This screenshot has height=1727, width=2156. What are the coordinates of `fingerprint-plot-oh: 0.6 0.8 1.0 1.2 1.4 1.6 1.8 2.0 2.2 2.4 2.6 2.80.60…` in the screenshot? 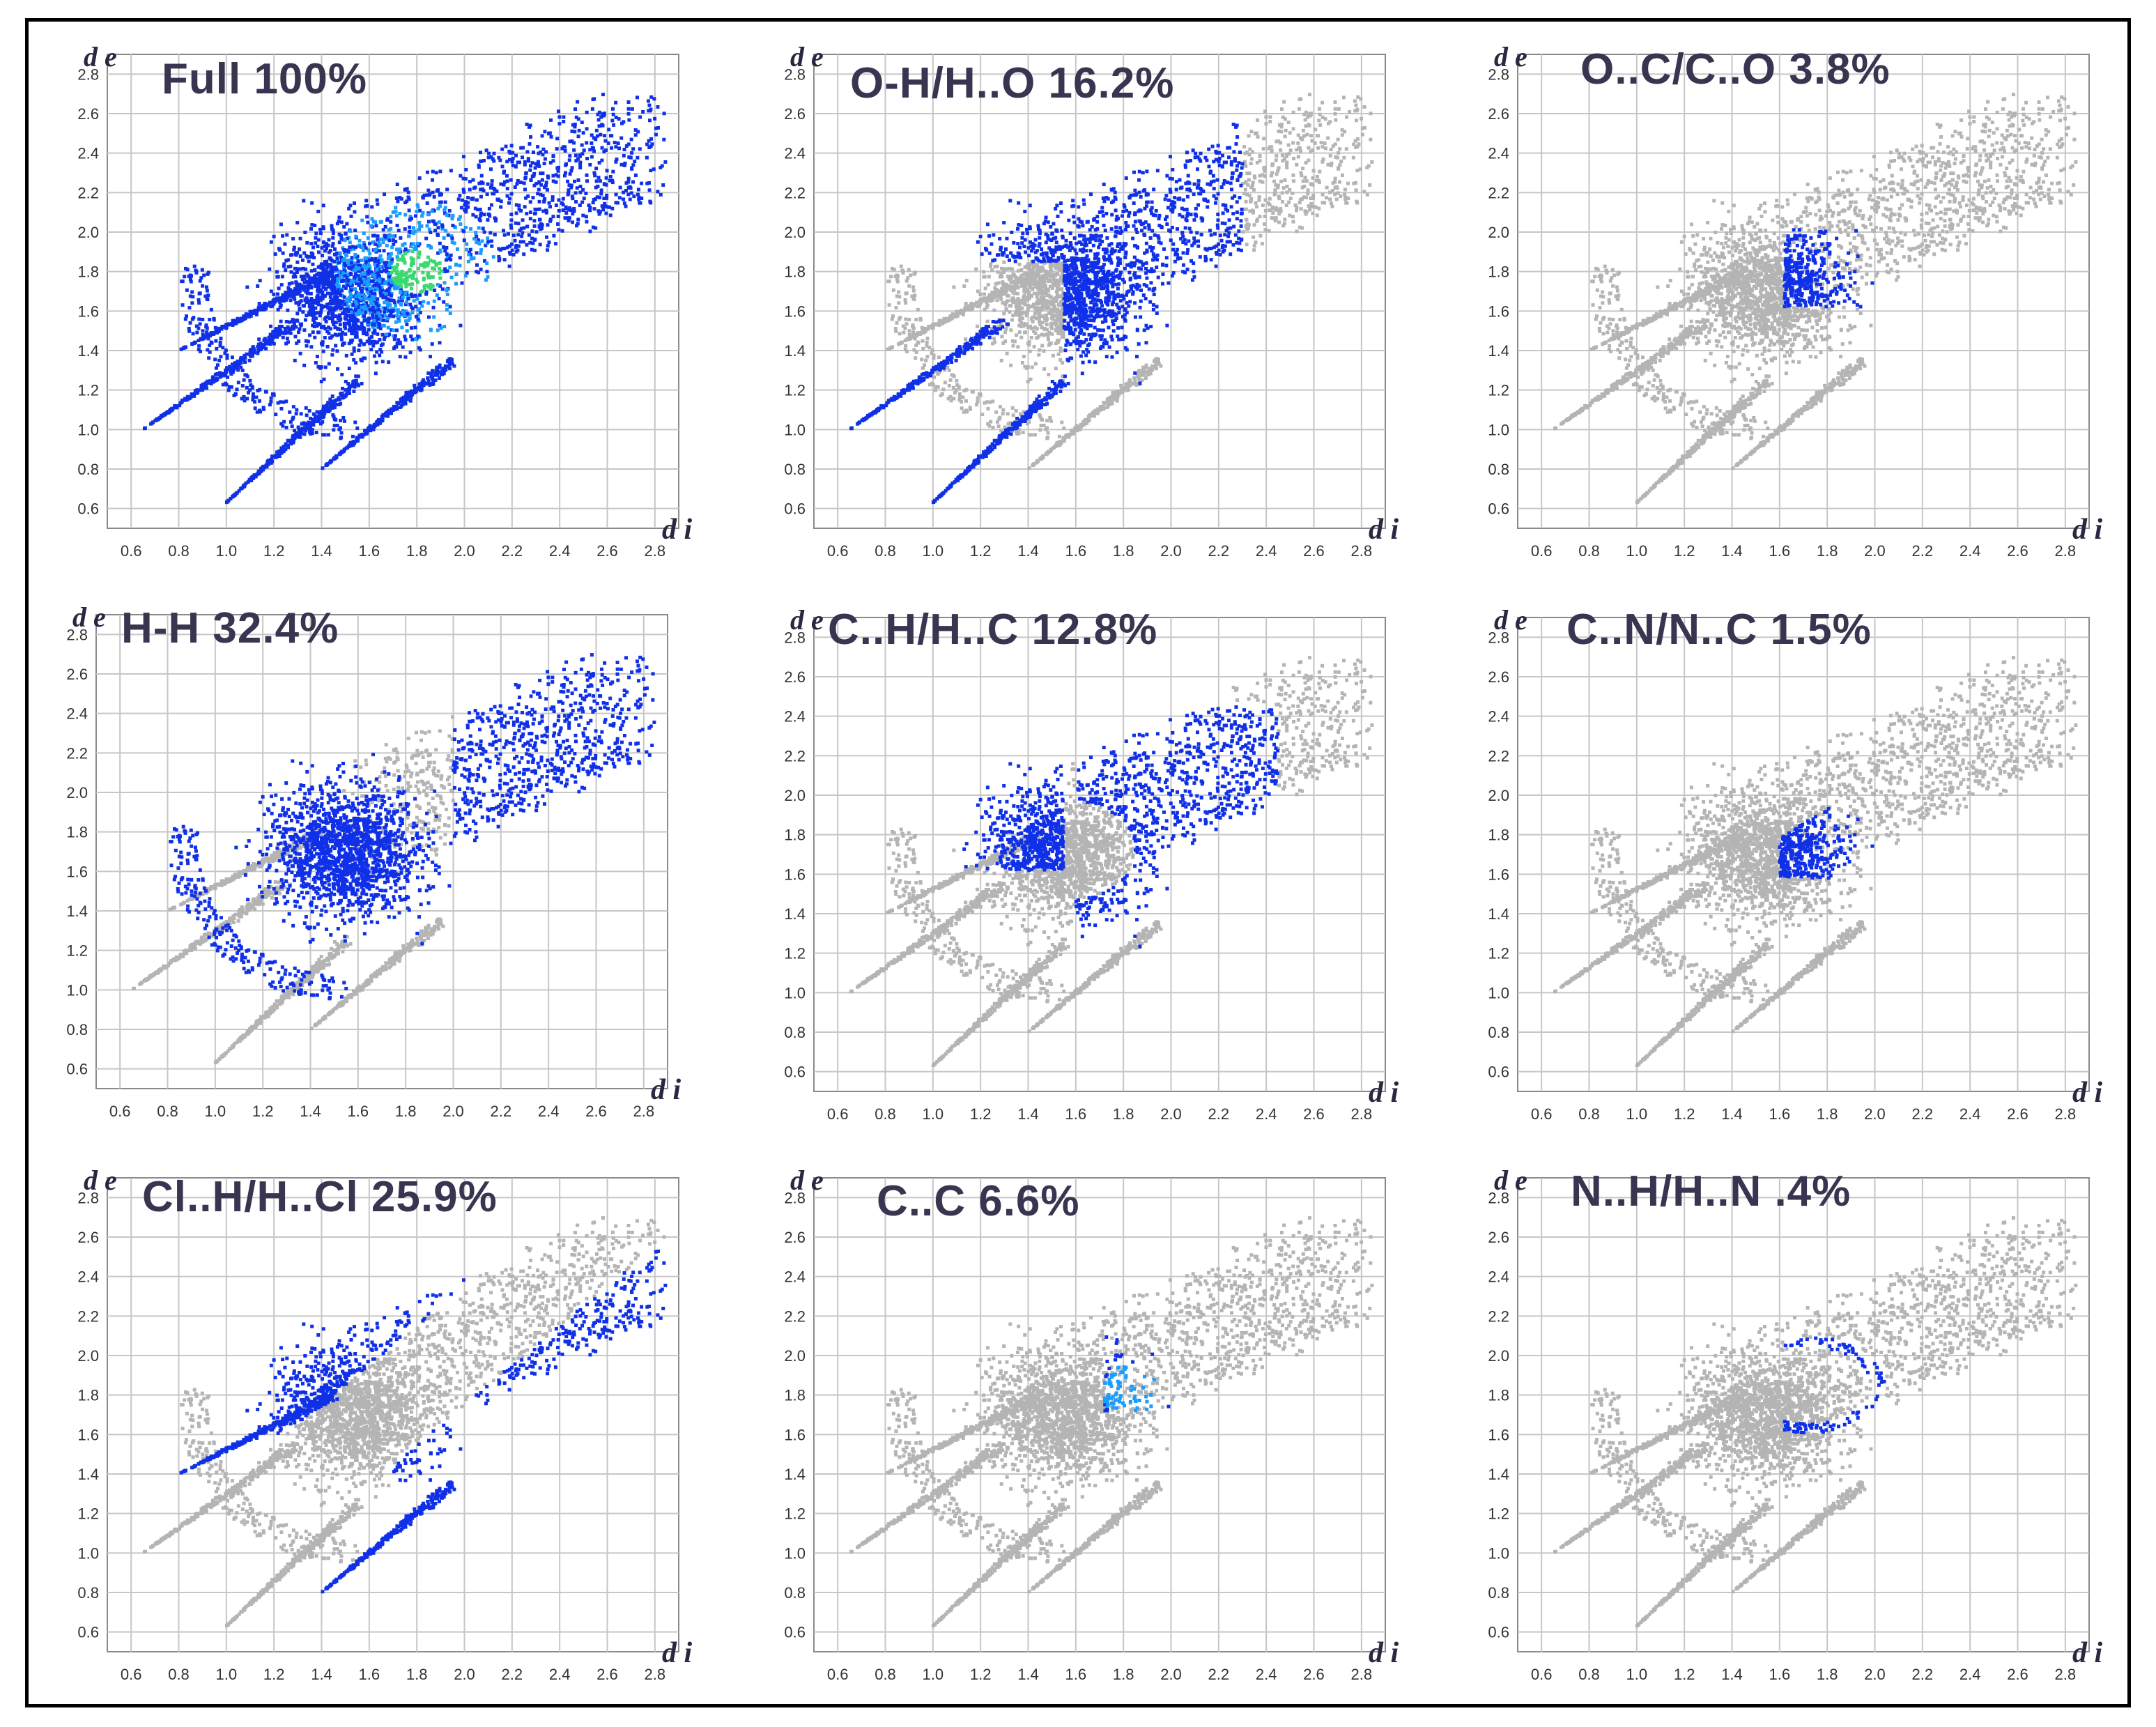 It's located at (1085, 307).